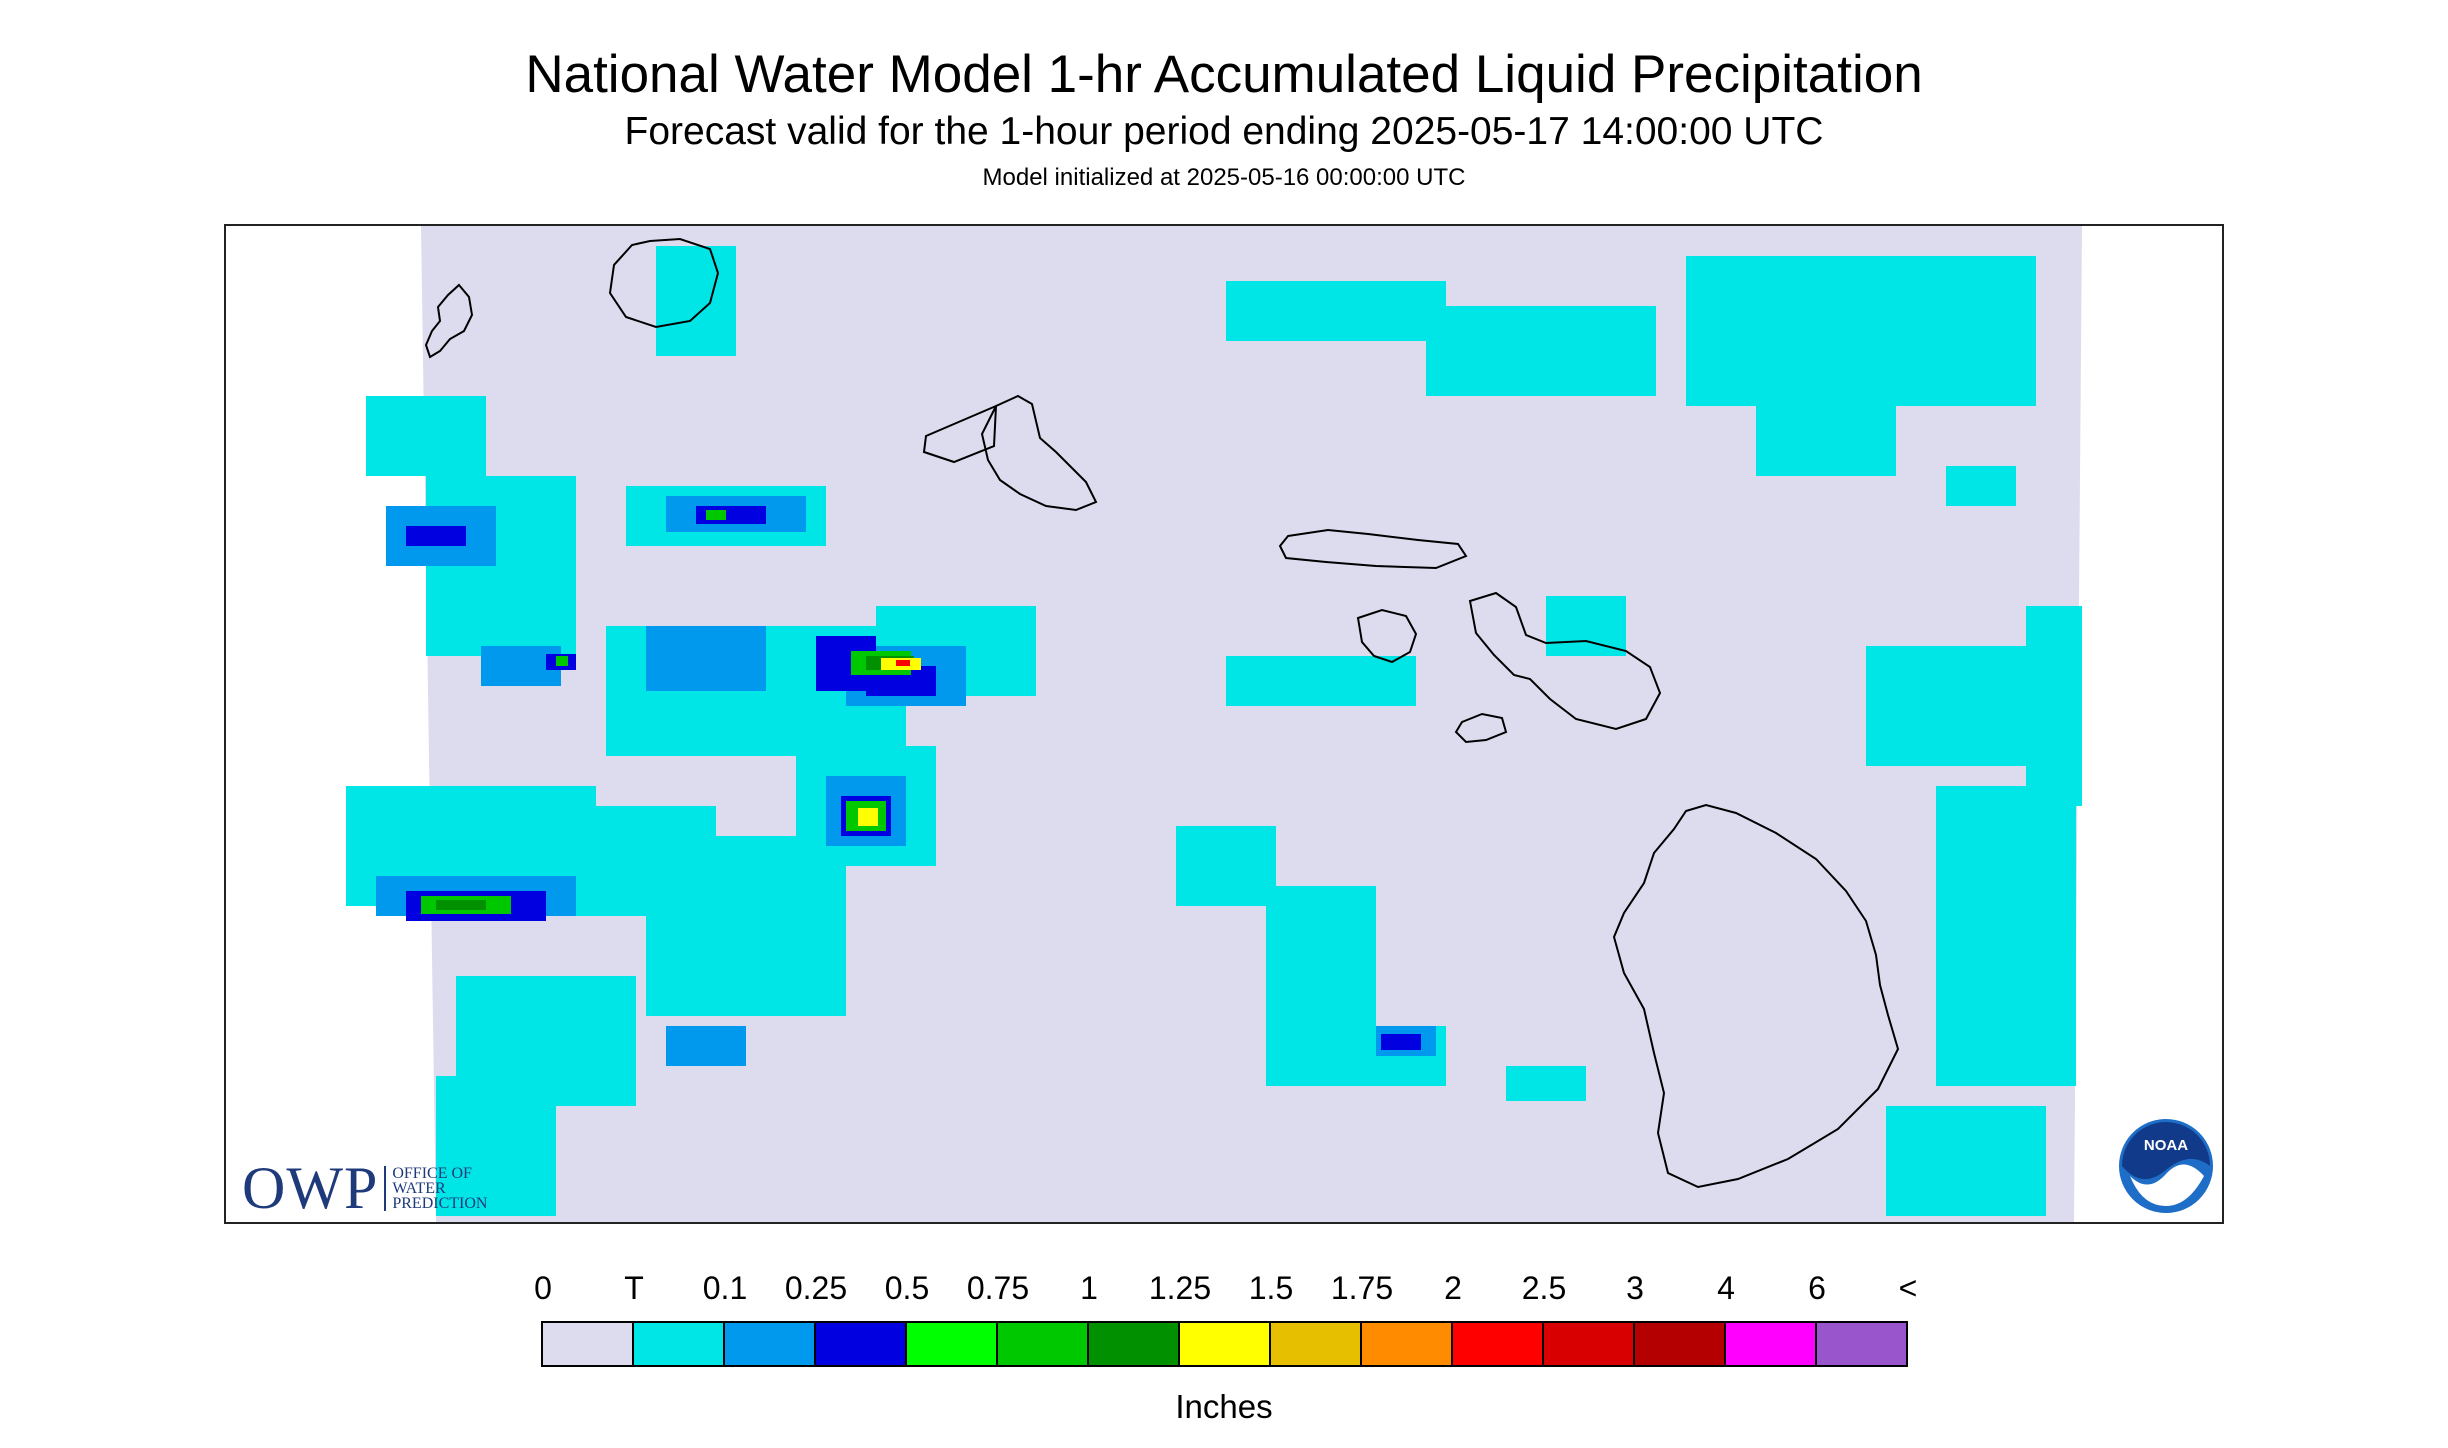  I want to click on legend-label: T, so click(634, 1288).